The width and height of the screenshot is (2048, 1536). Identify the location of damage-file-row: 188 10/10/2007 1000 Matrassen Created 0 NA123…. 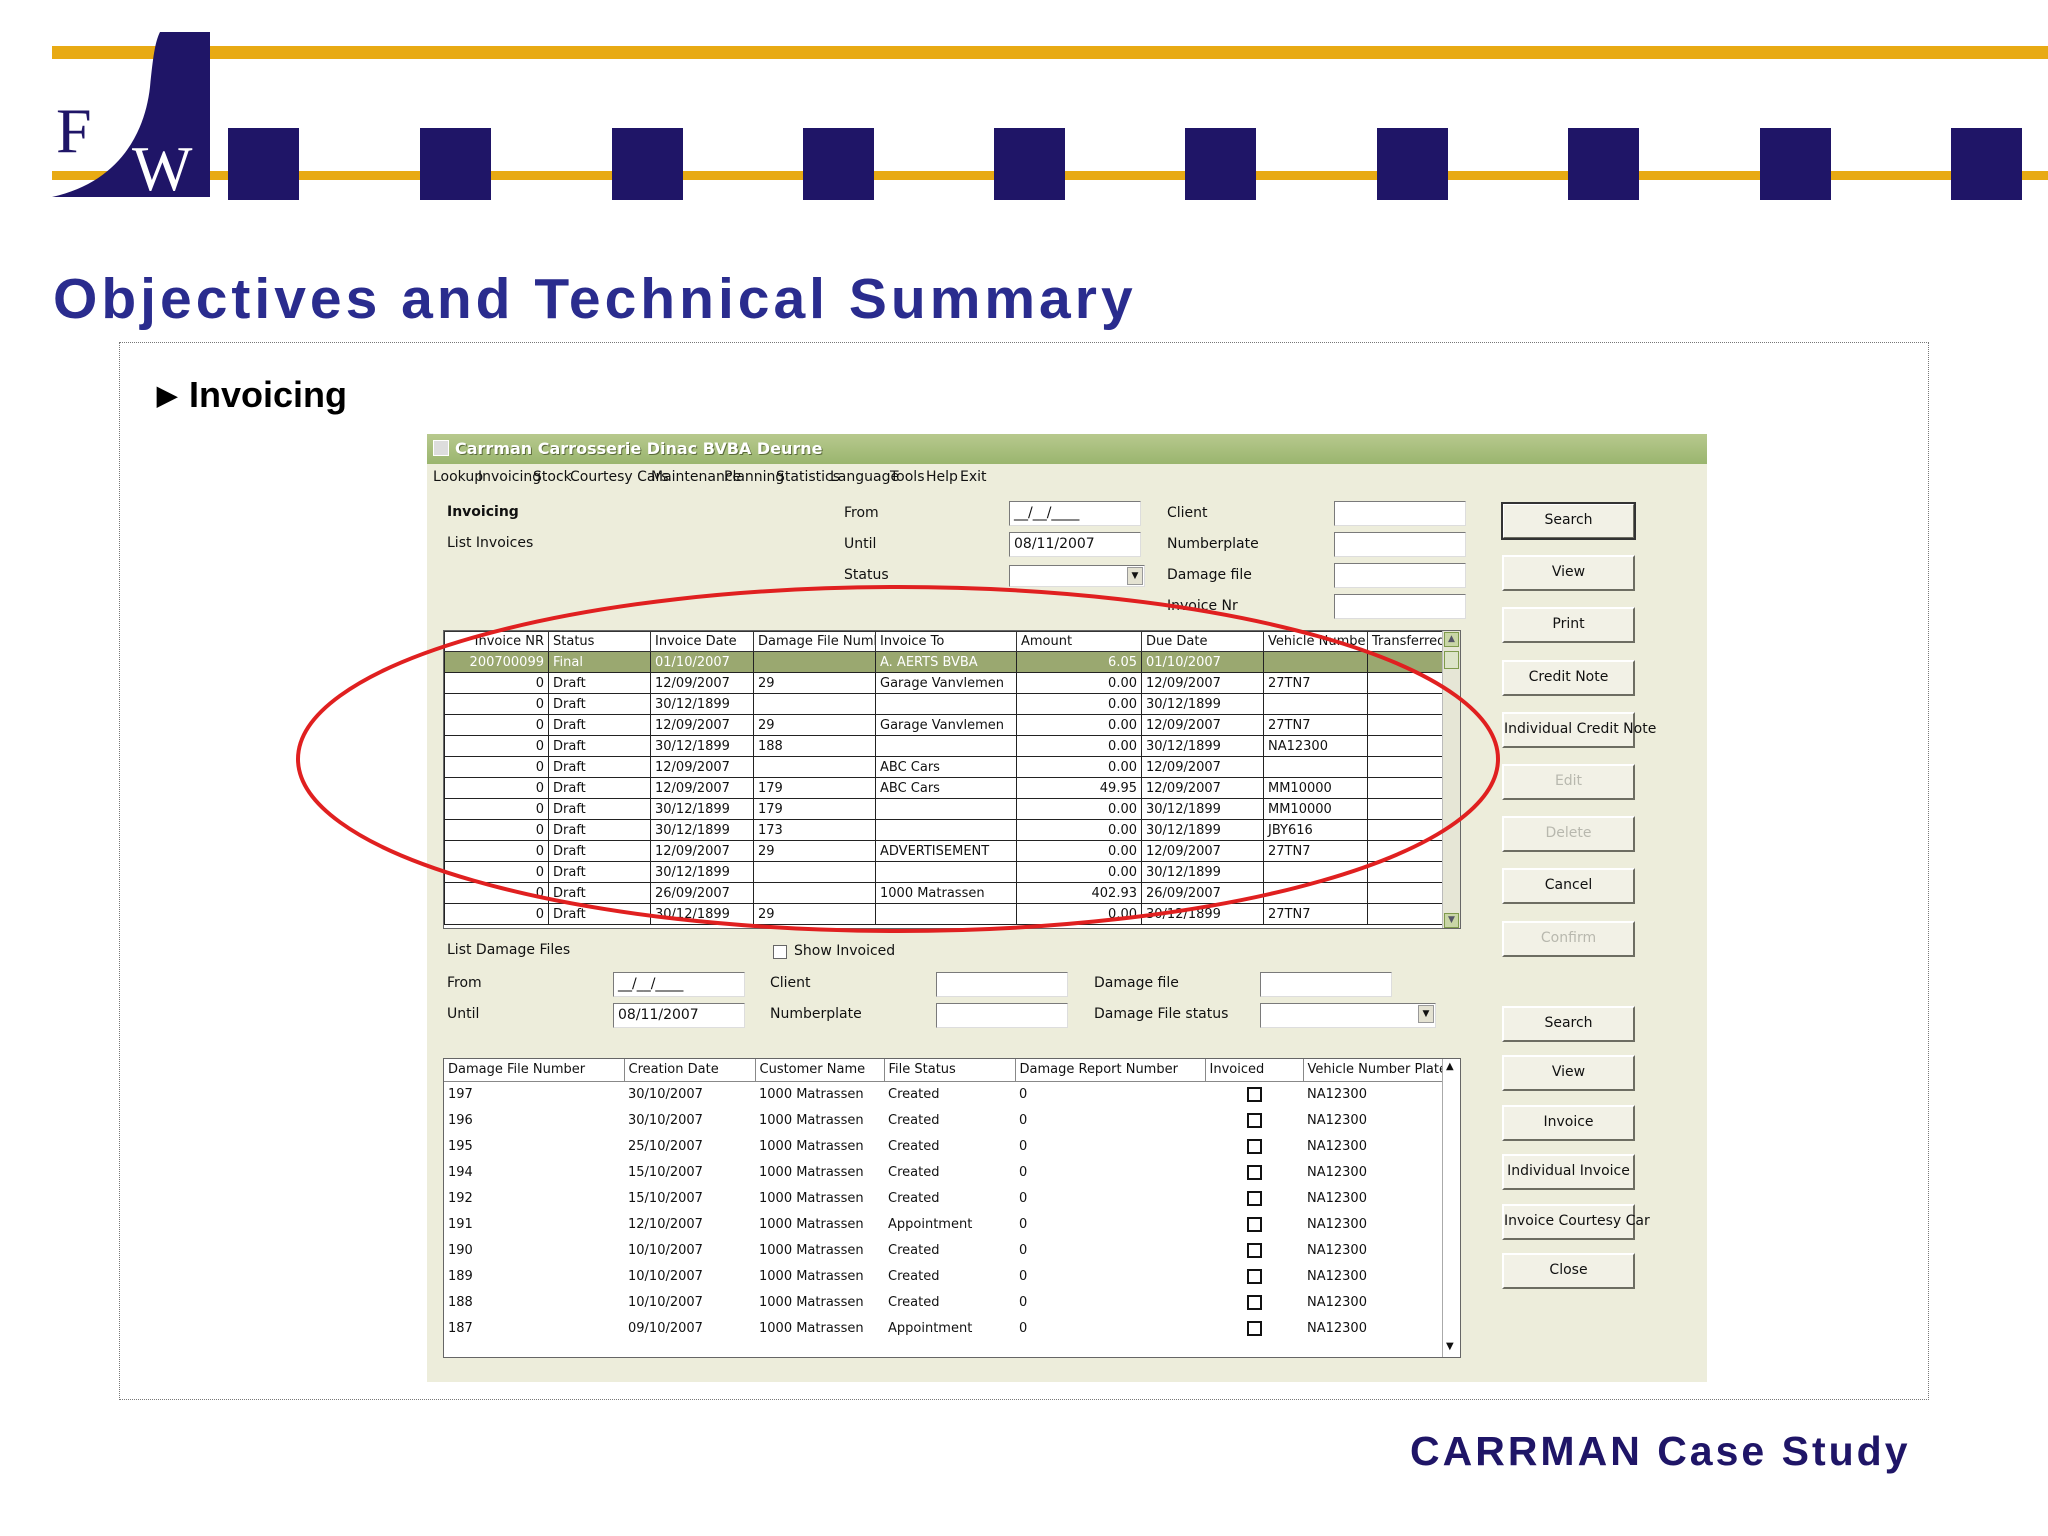
(944, 1302).